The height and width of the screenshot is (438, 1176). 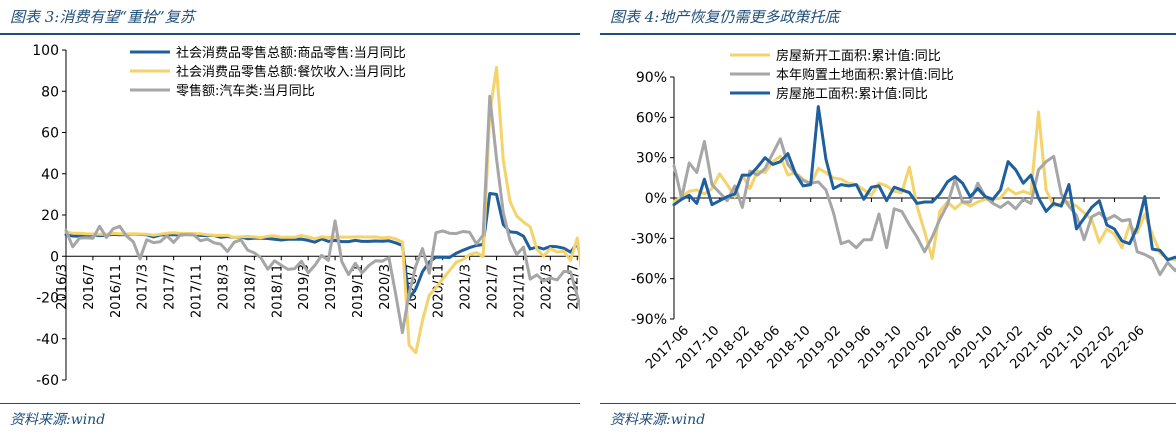 What do you see at coordinates (143, 287) in the screenshot?
I see `left-x-tick-label: 2017/3` at bounding box center [143, 287].